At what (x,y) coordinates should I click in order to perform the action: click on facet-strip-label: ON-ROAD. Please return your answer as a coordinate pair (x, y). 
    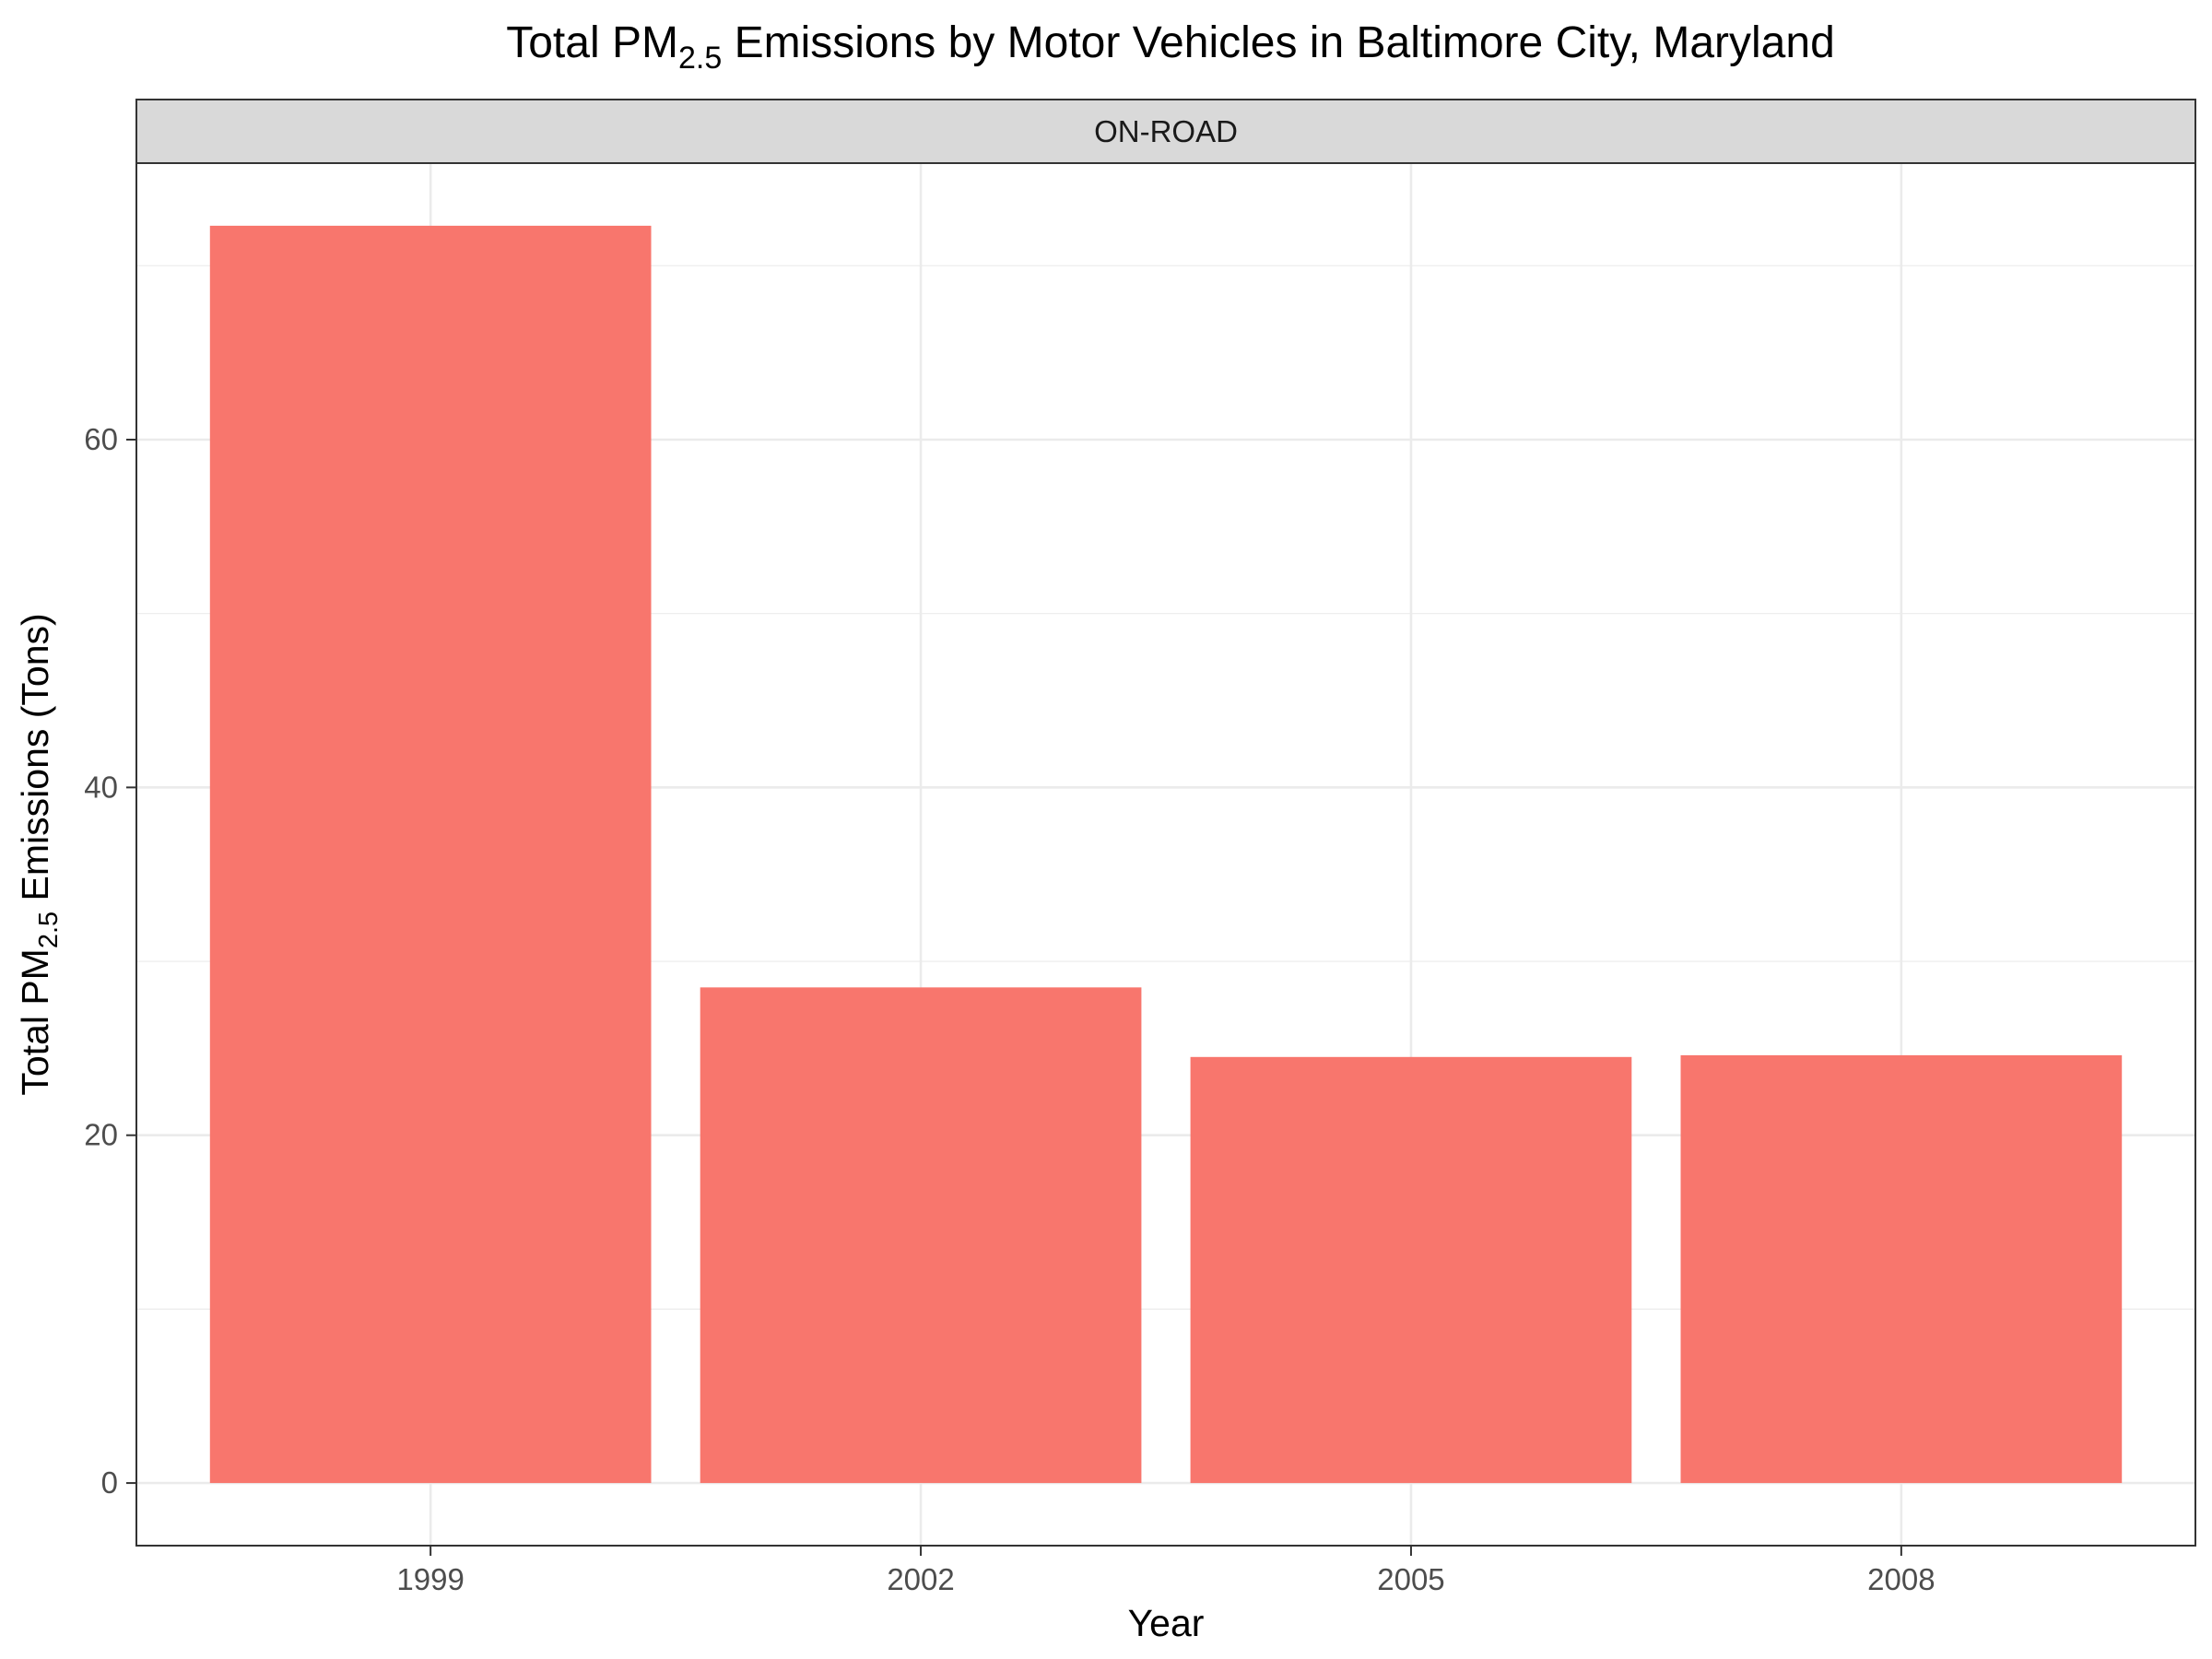
    Looking at the image, I should click on (1166, 131).